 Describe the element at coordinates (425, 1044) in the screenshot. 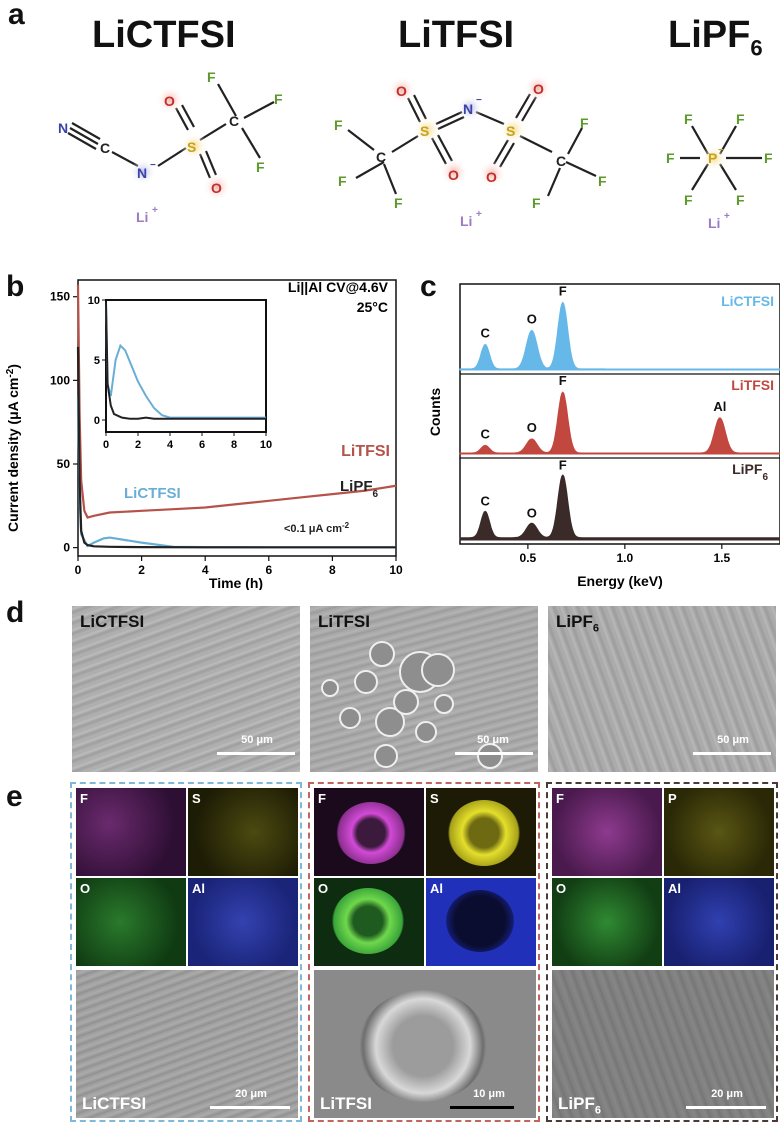

I see `sem-detail-litfsi: LiTFSI 10 μm` at that location.